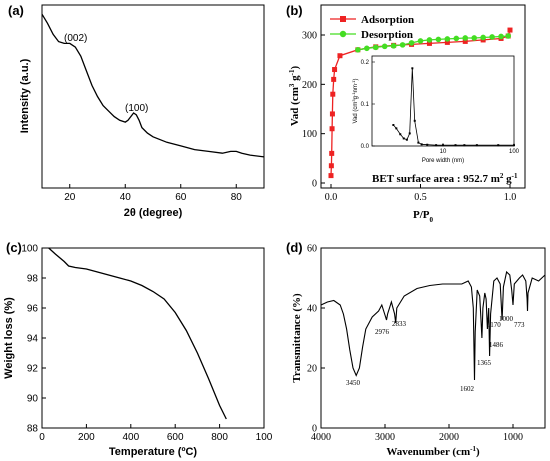 The width and height of the screenshot is (550, 461). I want to click on y-tick-label: 90, so click(33, 399).